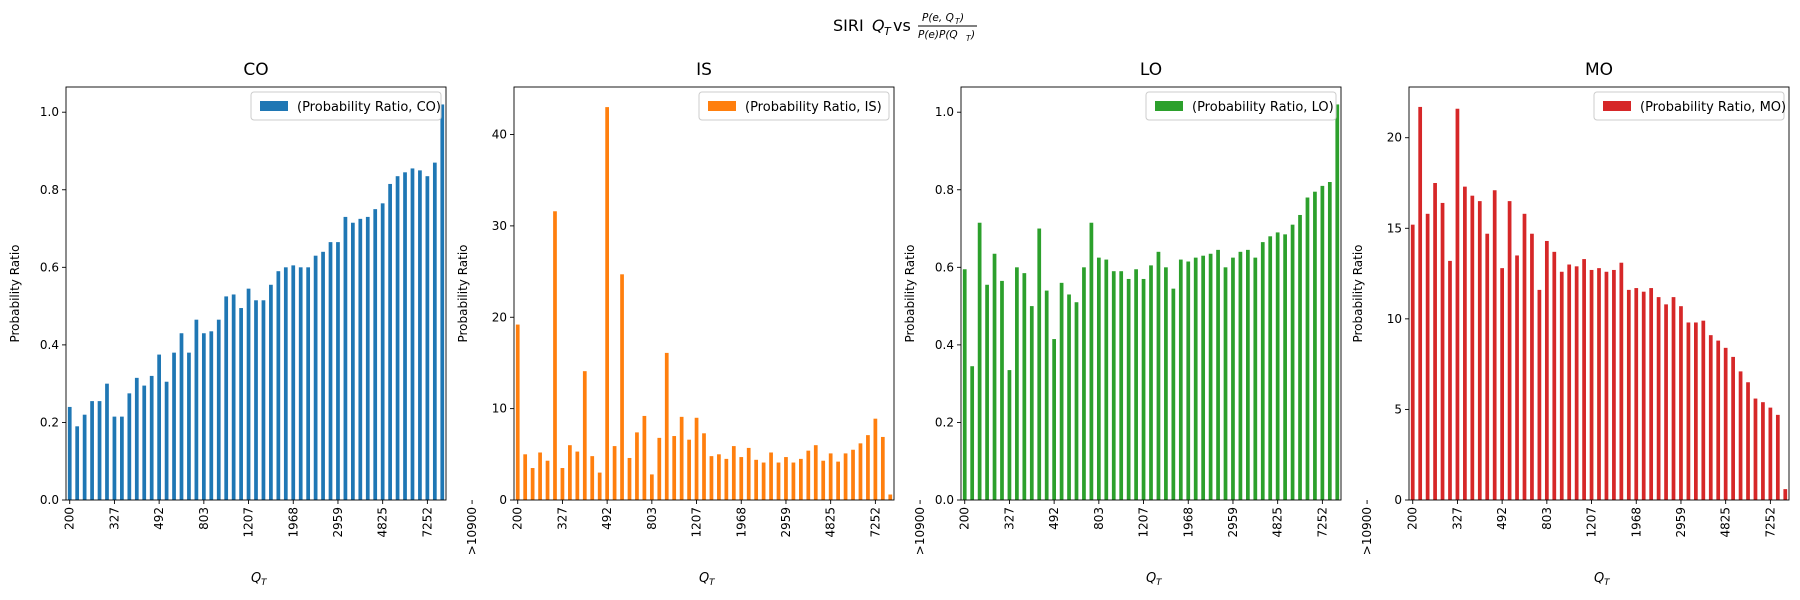  What do you see at coordinates (1547, 518) in the screenshot?
I see `x-tick-label: 803` at bounding box center [1547, 518].